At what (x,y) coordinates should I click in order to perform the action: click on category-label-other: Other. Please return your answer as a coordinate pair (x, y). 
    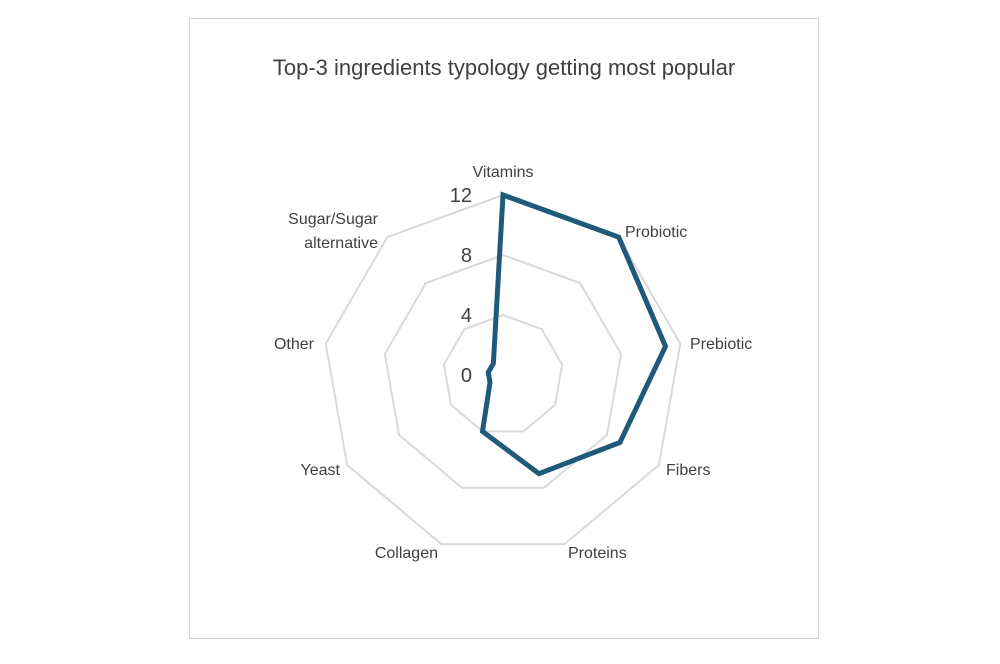
    Looking at the image, I should click on (294, 344).